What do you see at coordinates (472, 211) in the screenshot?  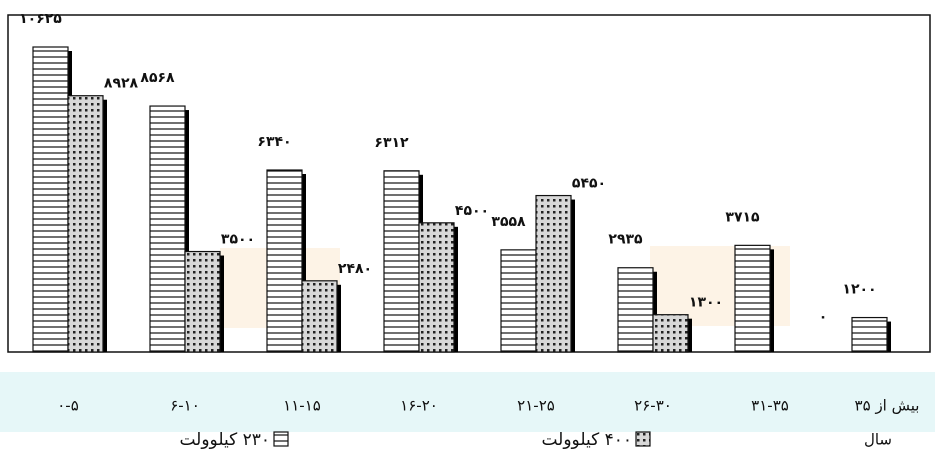 I see `value-label: ۴۵۰۰` at bounding box center [472, 211].